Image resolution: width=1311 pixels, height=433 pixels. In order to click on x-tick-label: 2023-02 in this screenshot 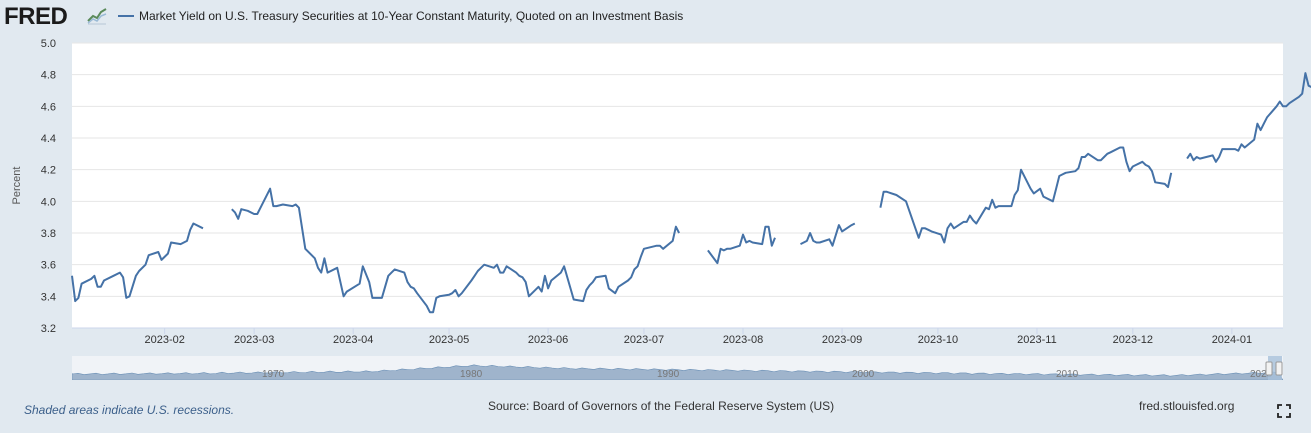, I will do `click(164, 340)`.